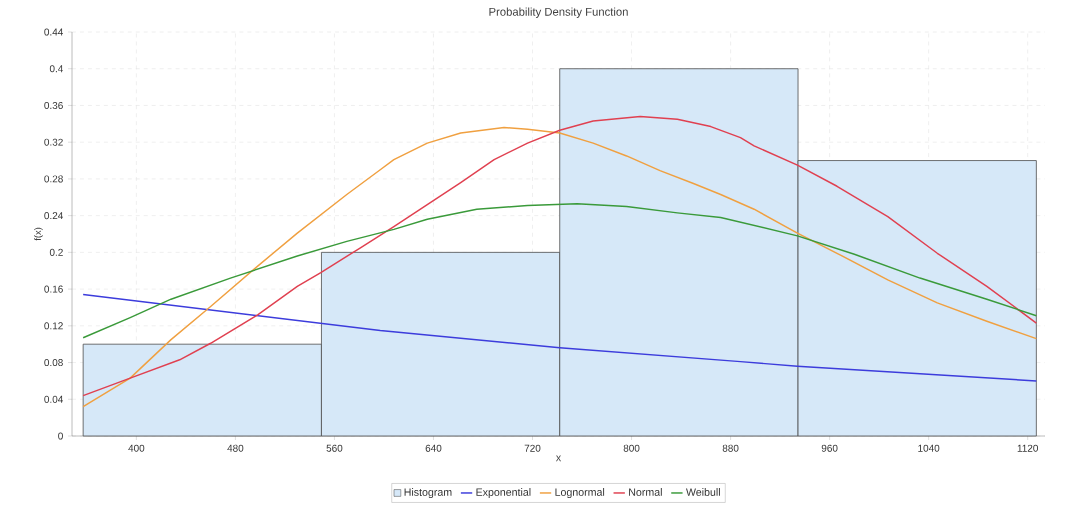 The height and width of the screenshot is (513, 1069). Describe the element at coordinates (53, 289) in the screenshot. I see `y-tick-label: 0.16` at that location.